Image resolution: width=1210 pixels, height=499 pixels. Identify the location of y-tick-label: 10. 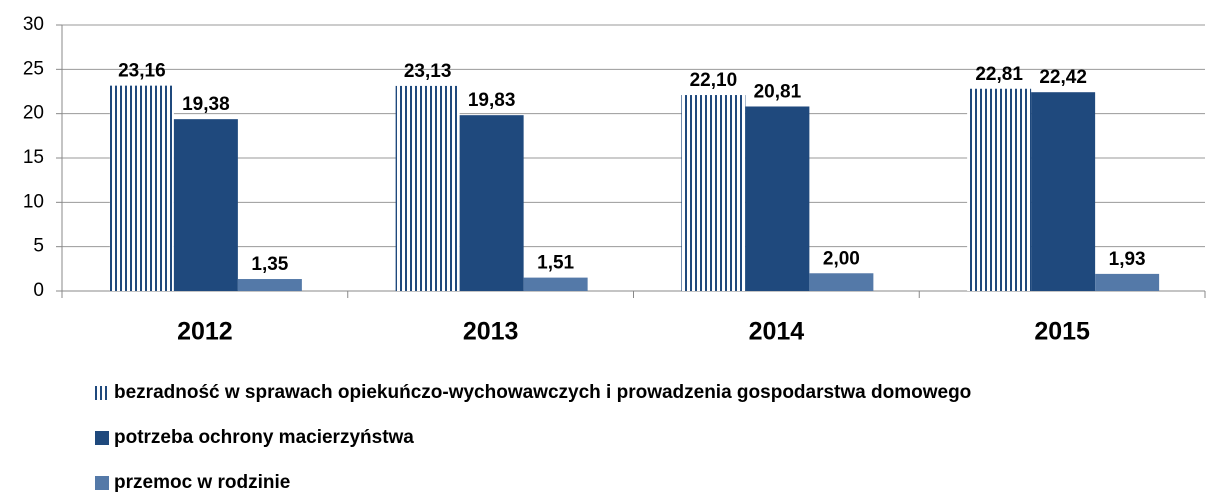
(33, 201).